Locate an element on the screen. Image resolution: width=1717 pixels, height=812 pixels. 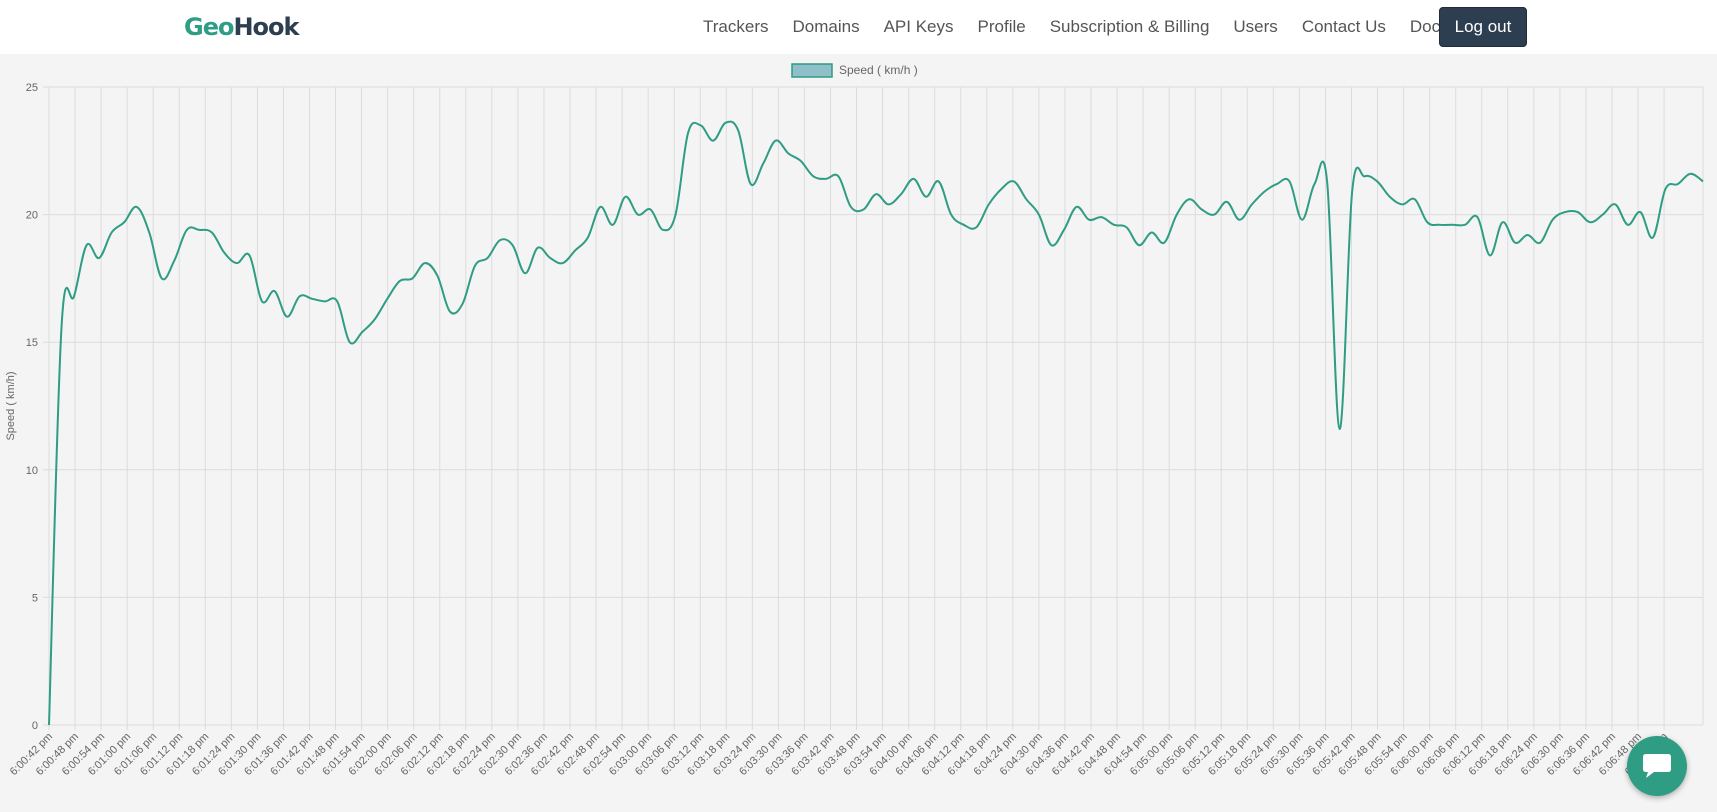
y-tick-label: 5 is located at coordinates (35, 598).